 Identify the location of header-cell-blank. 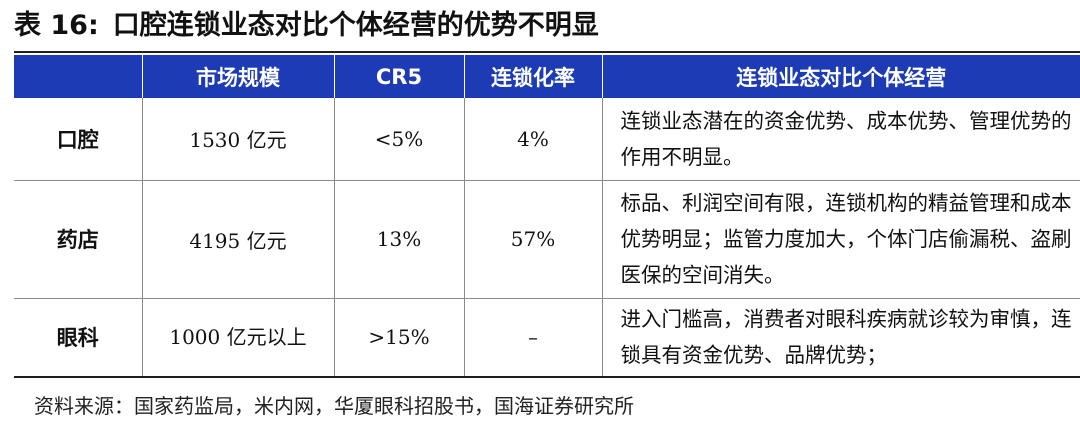
(78, 76).